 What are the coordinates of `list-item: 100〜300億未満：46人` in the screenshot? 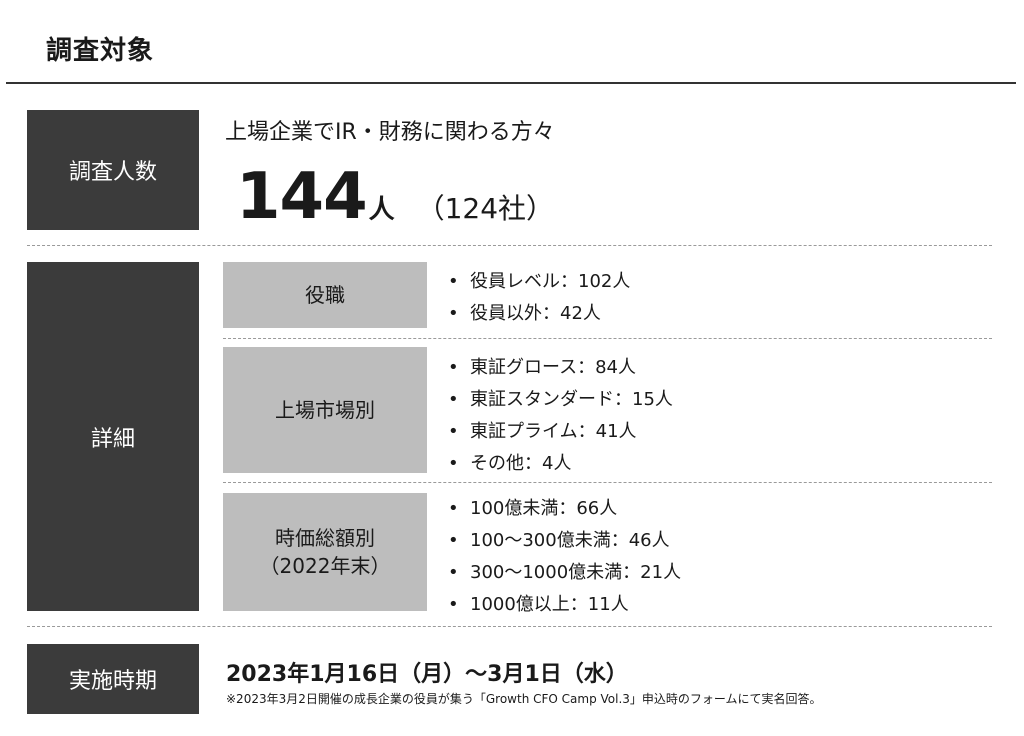 It's located at (564, 541).